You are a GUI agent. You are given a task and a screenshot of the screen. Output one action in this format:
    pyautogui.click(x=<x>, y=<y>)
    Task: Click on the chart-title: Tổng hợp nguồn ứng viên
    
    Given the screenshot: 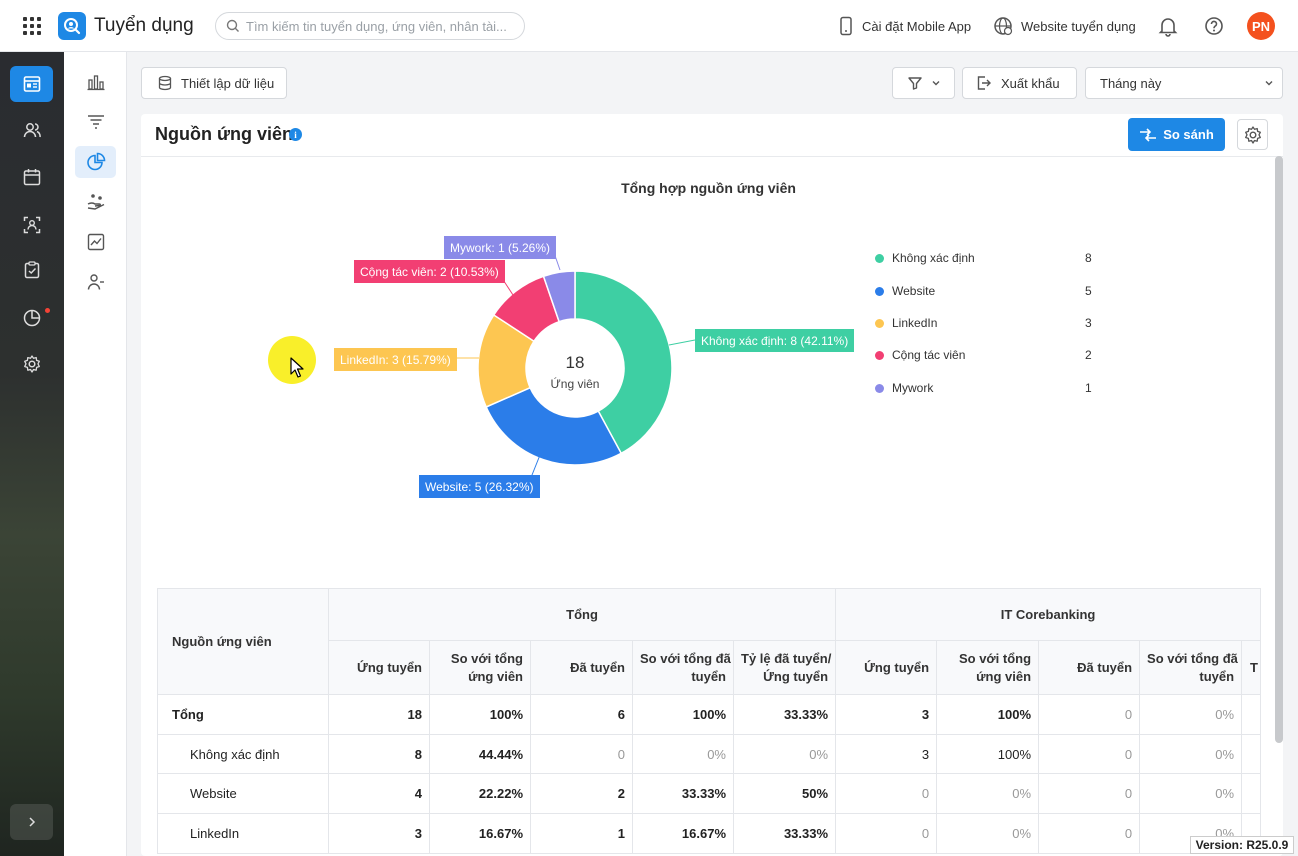 What is the action you would take?
    pyautogui.click(x=708, y=188)
    